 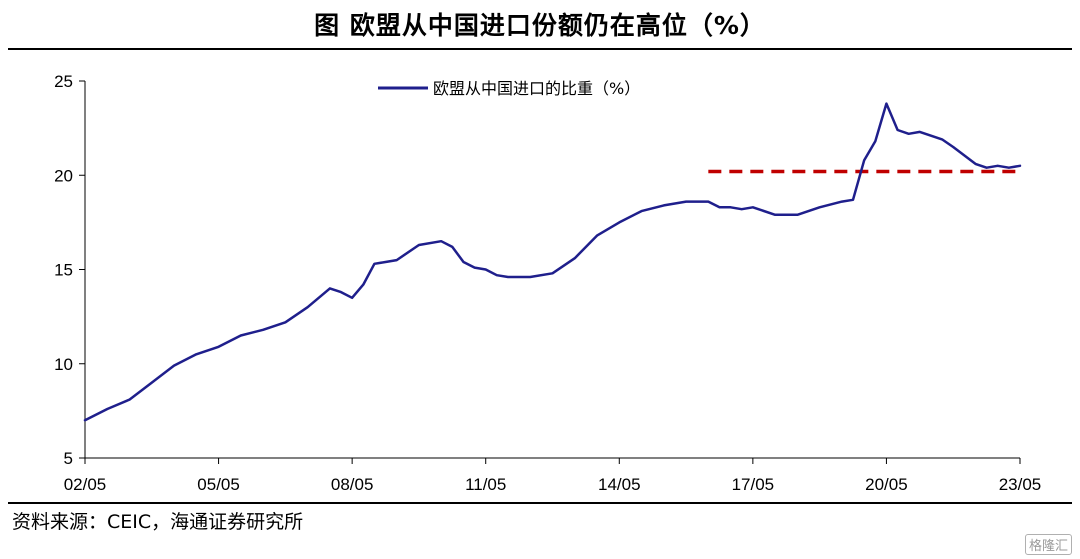 I want to click on x-tick-label: 05/05, so click(x=218, y=484).